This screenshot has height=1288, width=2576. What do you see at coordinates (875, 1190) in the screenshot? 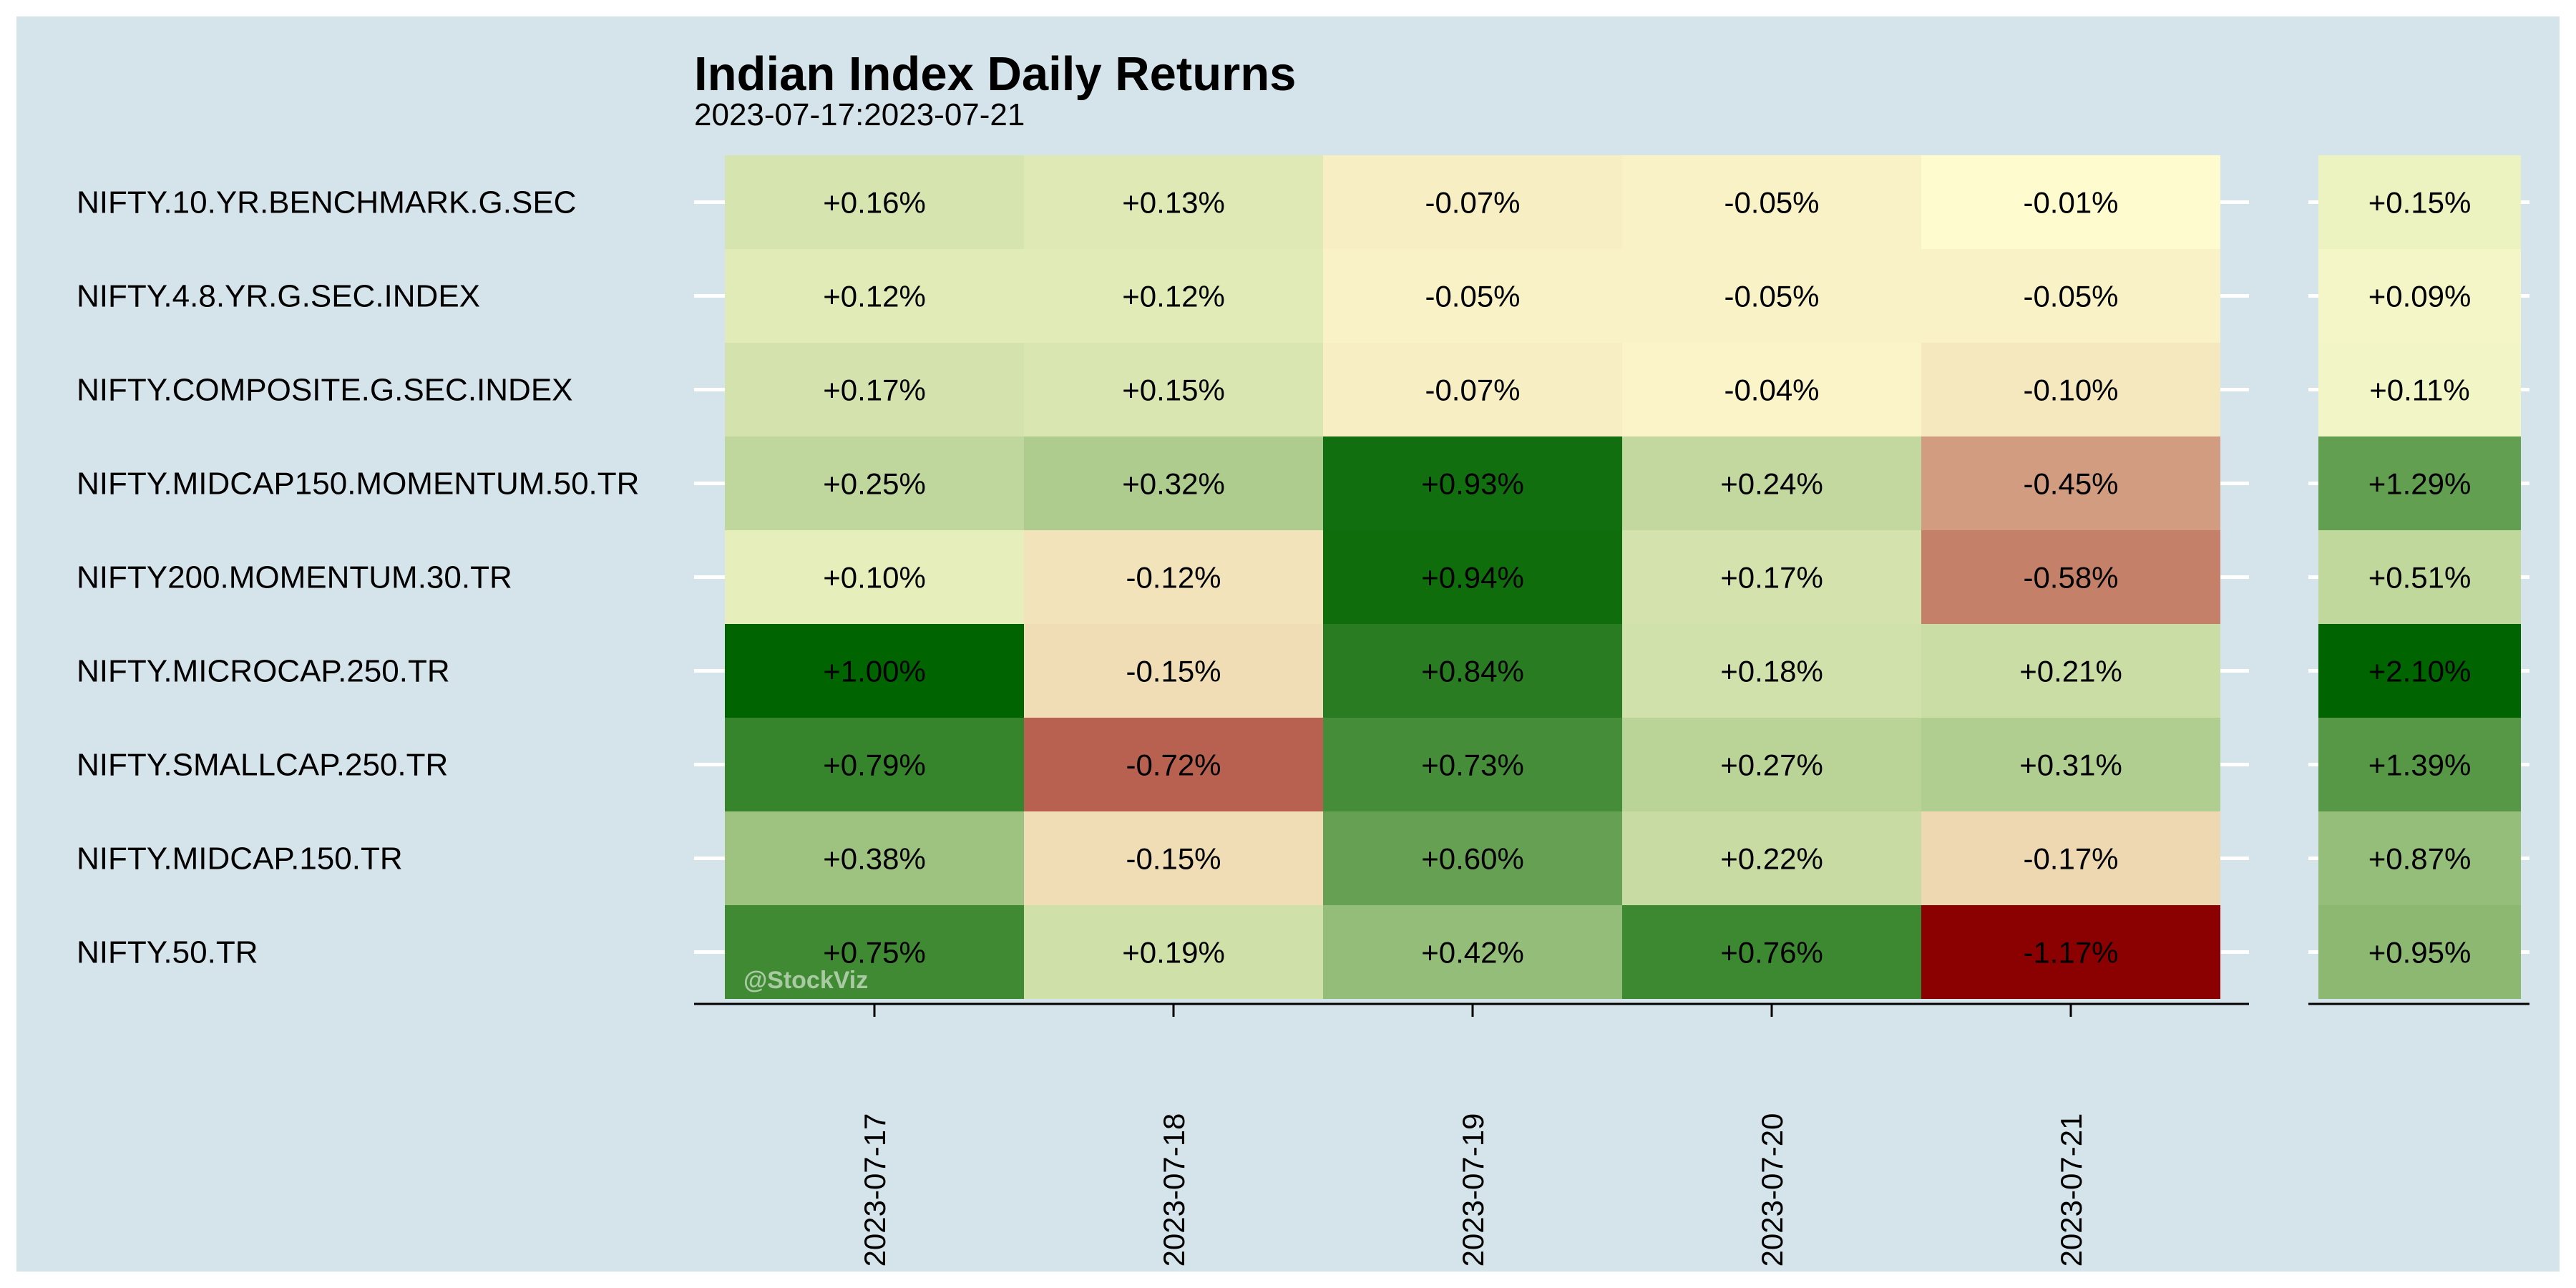
I see `x-tick-label: 2023-07-17` at bounding box center [875, 1190].